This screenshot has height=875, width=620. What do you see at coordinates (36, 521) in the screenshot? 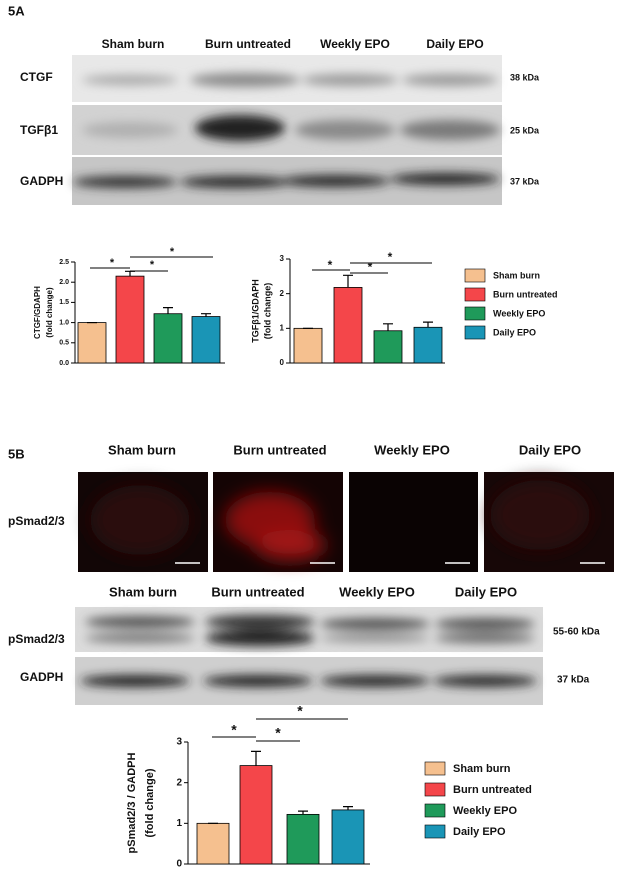
I see `stain-label: pSmad2/3` at bounding box center [36, 521].